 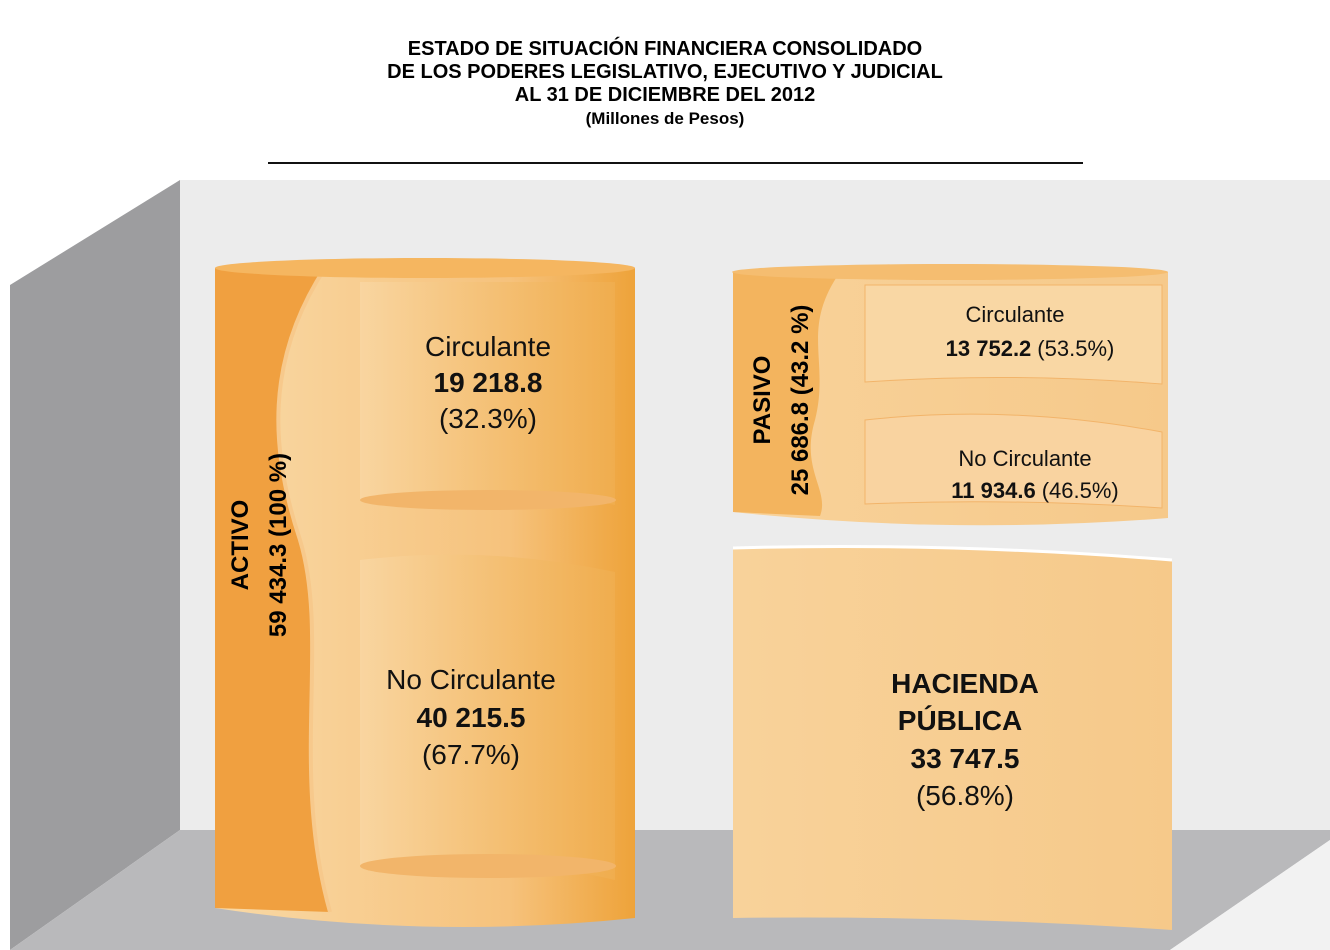 What do you see at coordinates (989, 348) in the screenshot?
I see `cell-value: 13 752.2` at bounding box center [989, 348].